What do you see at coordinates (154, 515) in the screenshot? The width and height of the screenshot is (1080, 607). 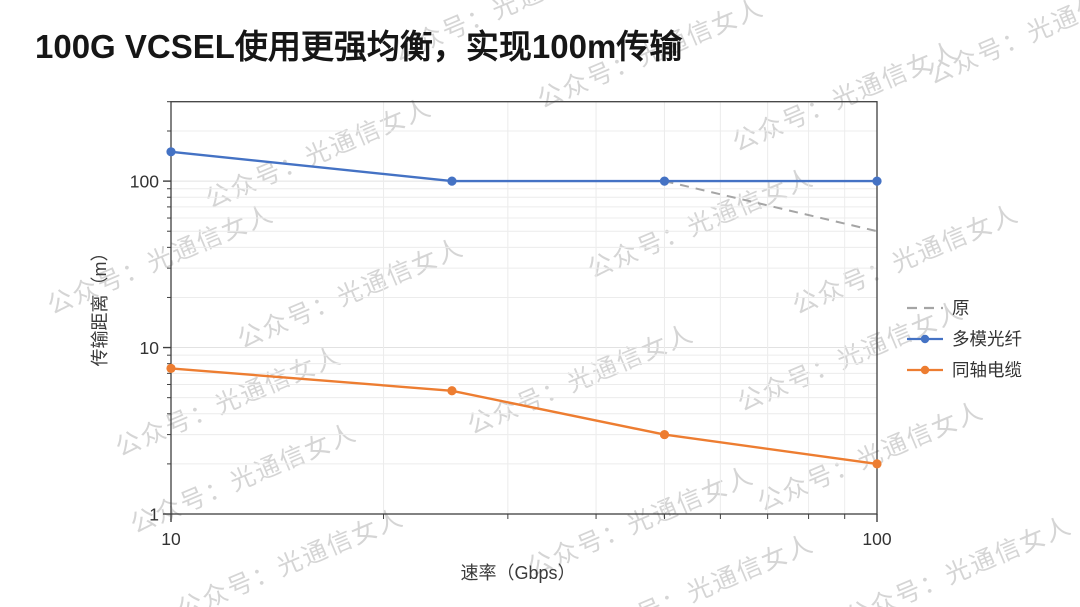 I see `y-tick-label: 1` at bounding box center [154, 515].